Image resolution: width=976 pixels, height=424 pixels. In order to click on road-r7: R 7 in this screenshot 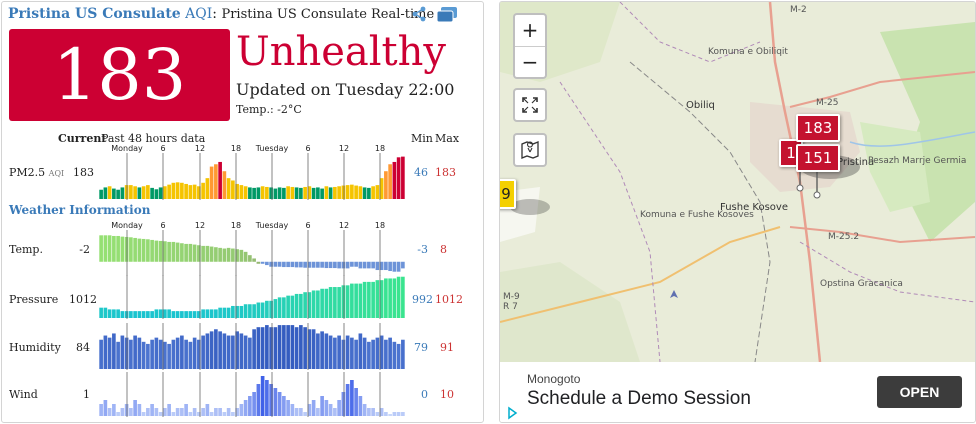, I will do `click(510, 307)`.